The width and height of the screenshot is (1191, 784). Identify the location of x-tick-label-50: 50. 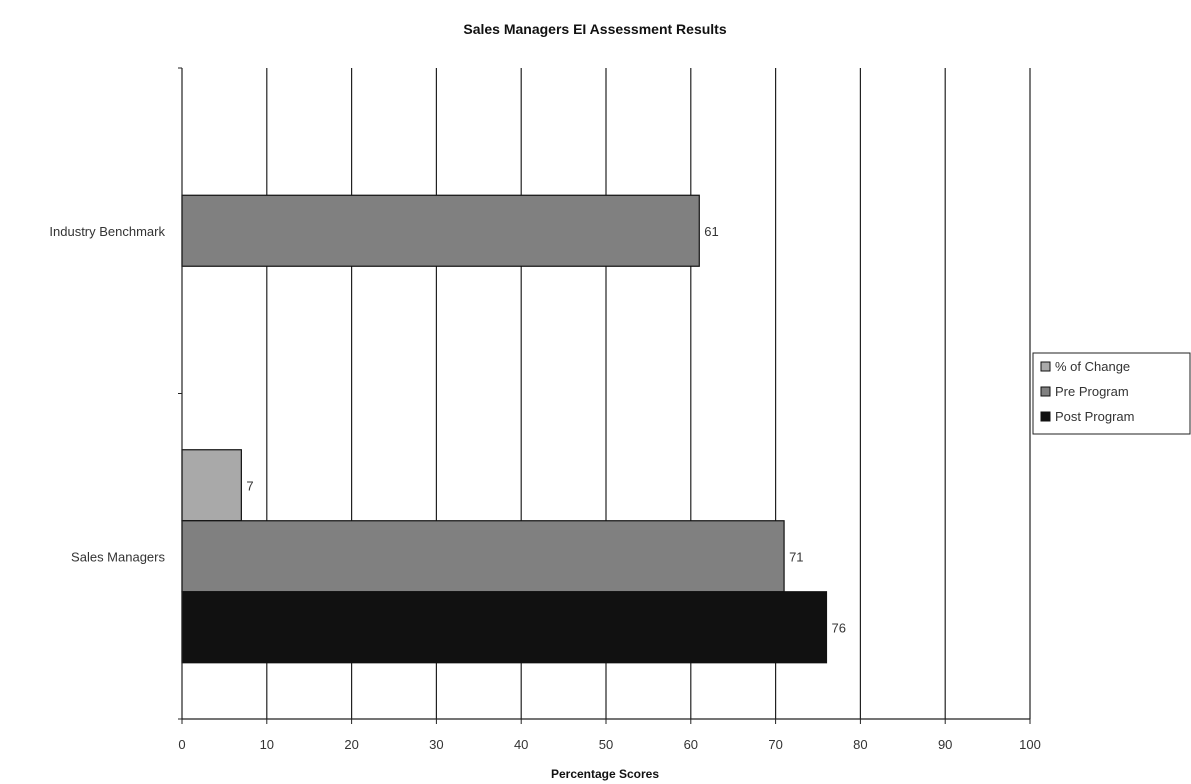
(606, 744).